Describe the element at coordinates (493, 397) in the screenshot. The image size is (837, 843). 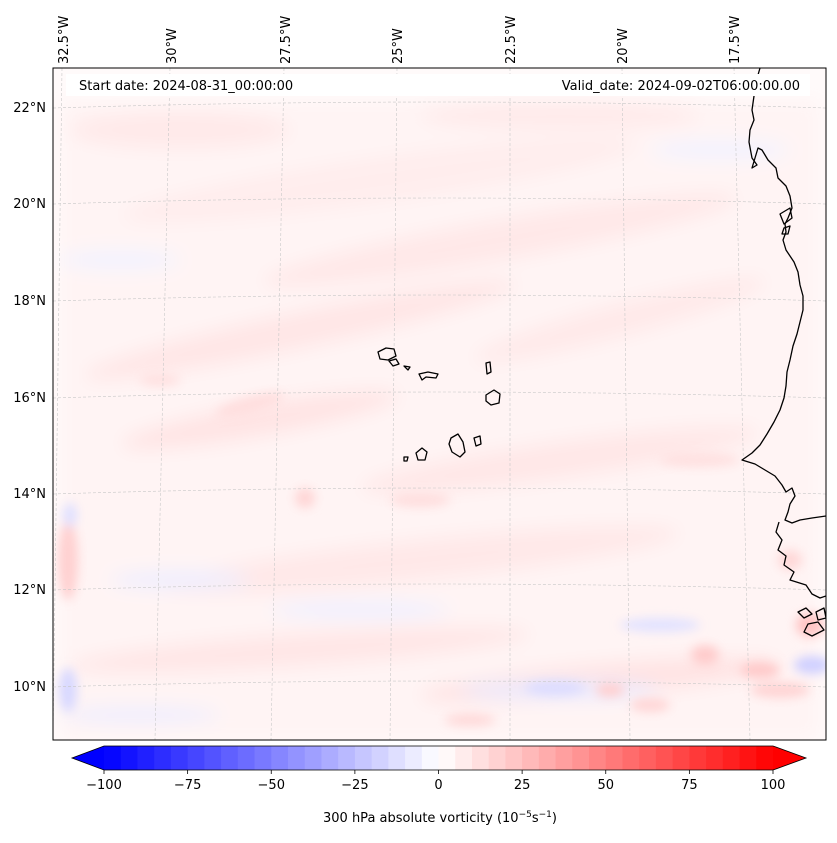
I see `cape-verde-boa-vista` at that location.